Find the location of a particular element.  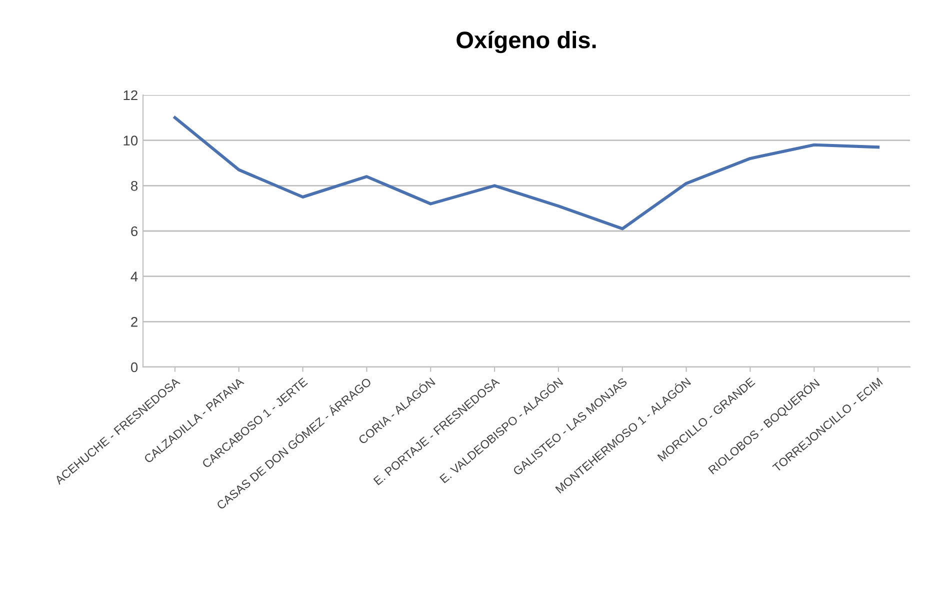

y-tick-label: 12 is located at coordinates (131, 95).